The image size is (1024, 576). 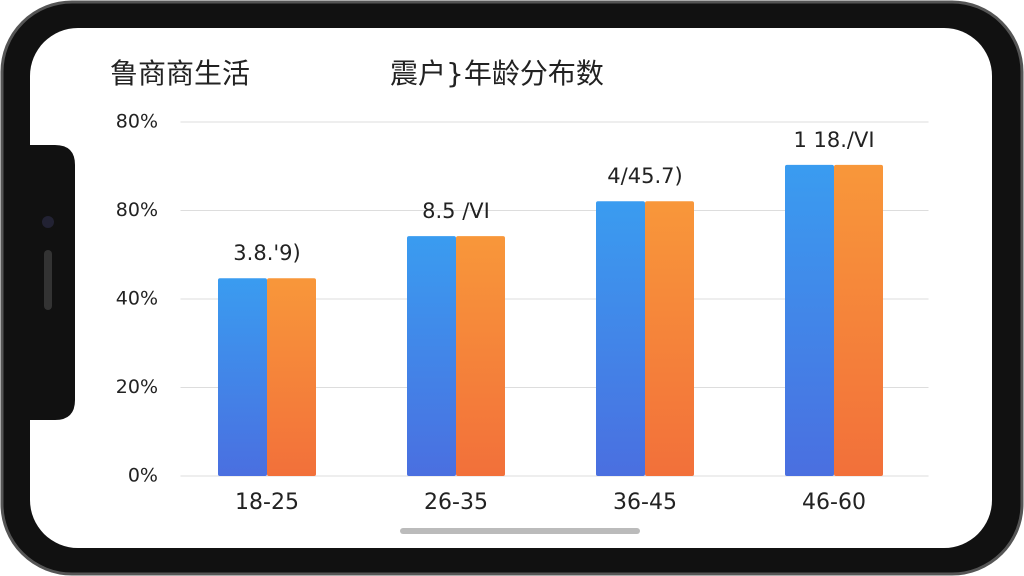 What do you see at coordinates (48, 280) in the screenshot?
I see `speaker` at bounding box center [48, 280].